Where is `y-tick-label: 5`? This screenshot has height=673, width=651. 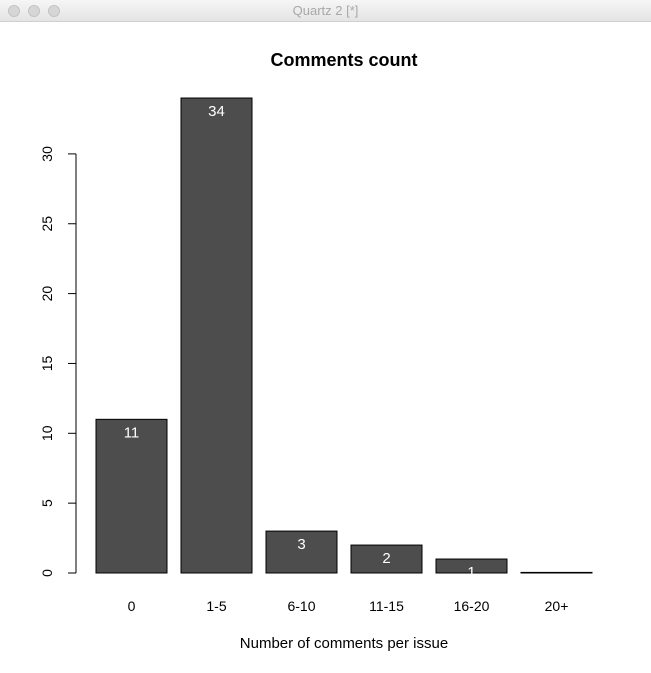
y-tick-label: 5 is located at coordinates (47, 503).